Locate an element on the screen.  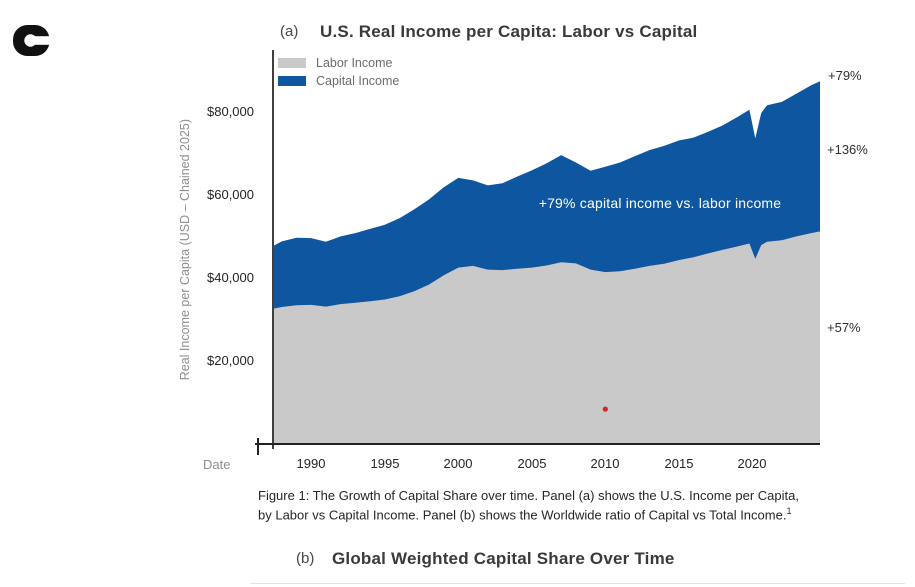
panel-b-title: Global Weighted Capital Share Over Time is located at coordinates (503, 558).